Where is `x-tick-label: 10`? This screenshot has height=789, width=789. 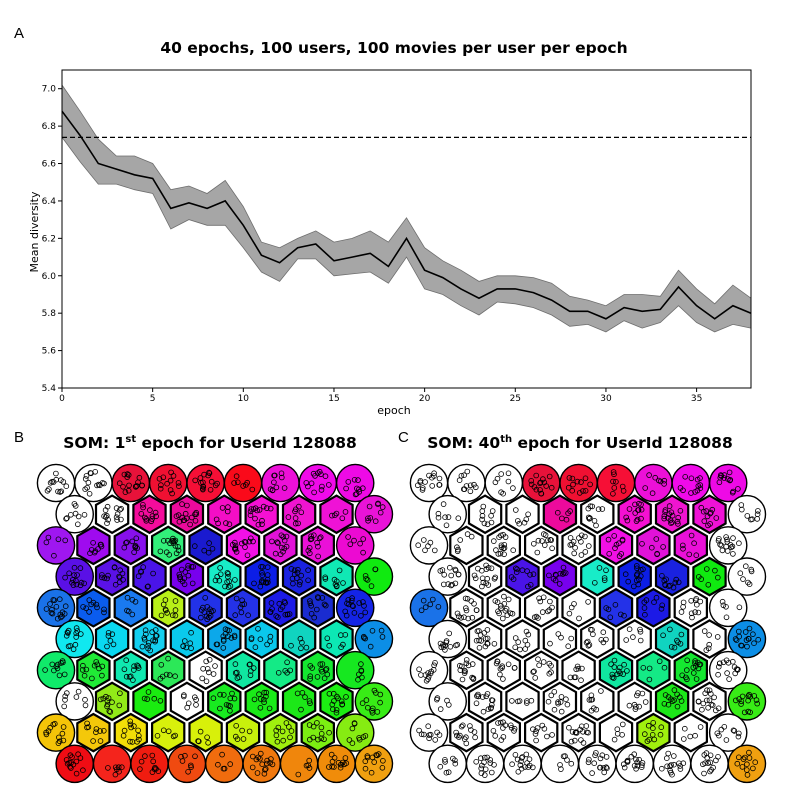 x-tick-label: 10 is located at coordinates (244, 399).